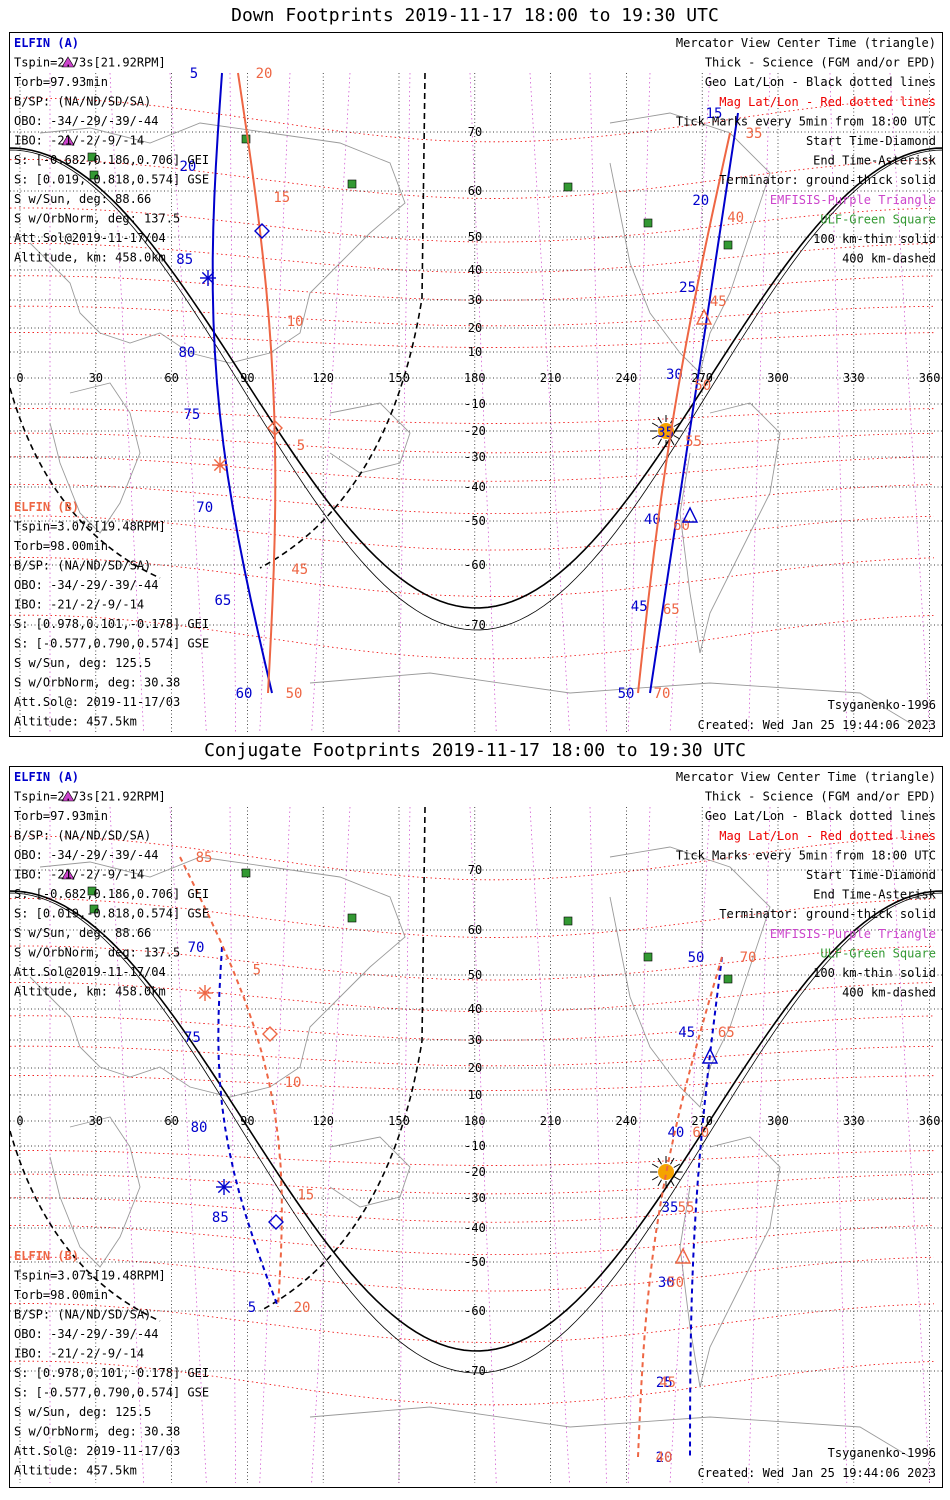 Image resolution: width=950 pixels, height=1500 pixels. What do you see at coordinates (664, 1383) in the screenshot?
I see `elfin-a-east-track-tick-label: 25` at bounding box center [664, 1383].